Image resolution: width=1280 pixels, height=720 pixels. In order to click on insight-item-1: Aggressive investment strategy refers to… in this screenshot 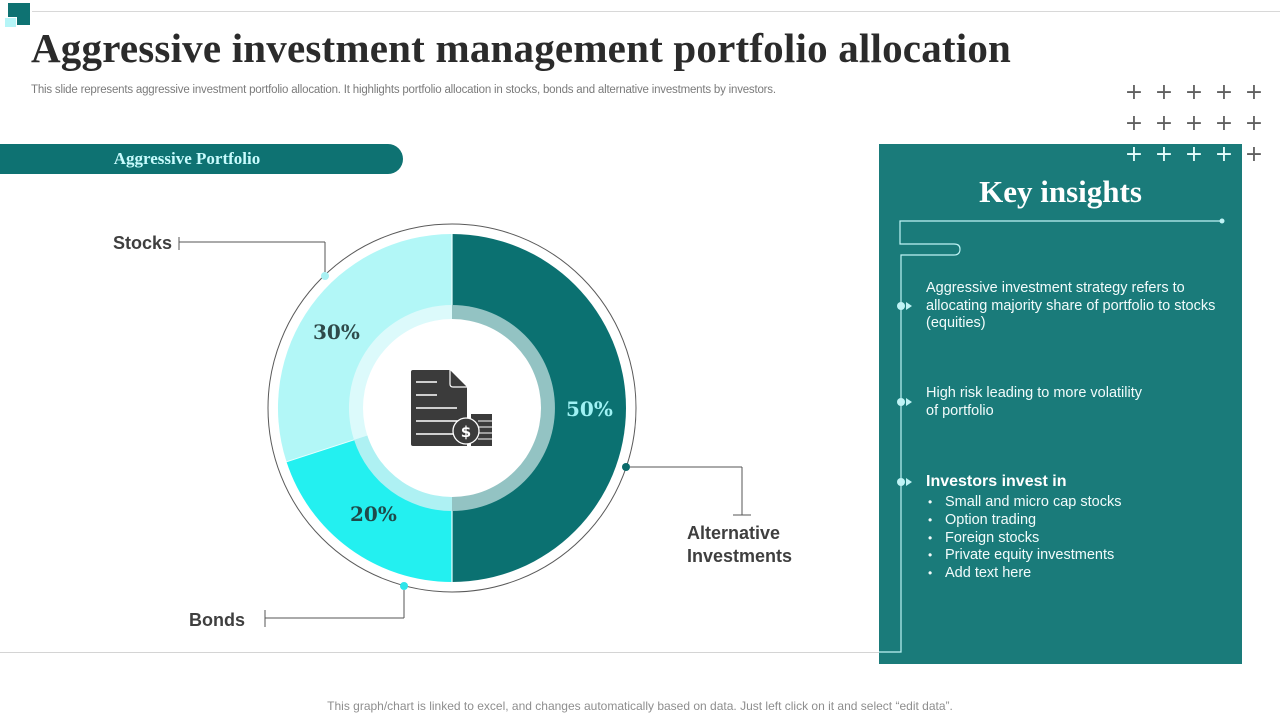, I will do `click(1071, 305)`.